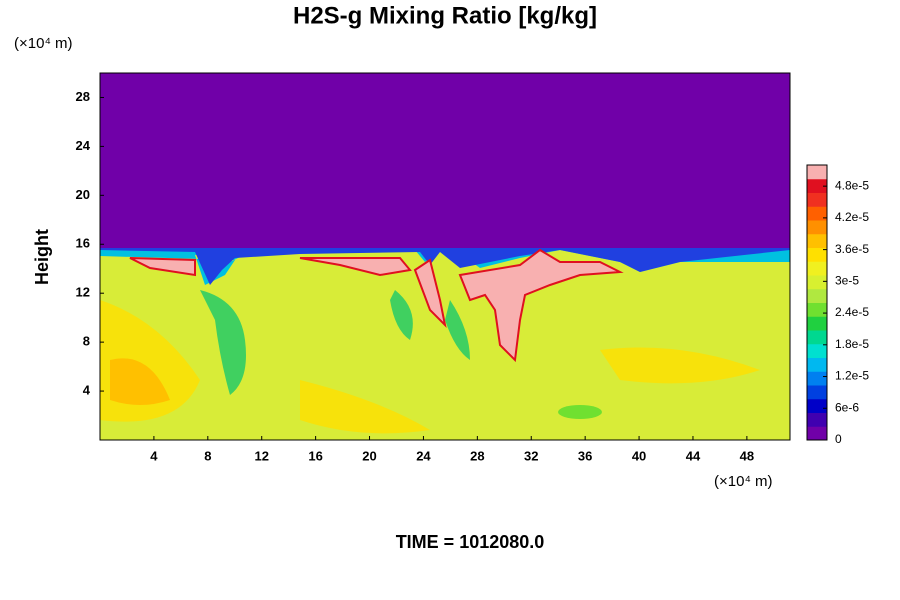 Image resolution: width=900 pixels, height=600 pixels. What do you see at coordinates (847, 407) in the screenshot?
I see `colorbar-tick-label: 6e-6` at bounding box center [847, 407].